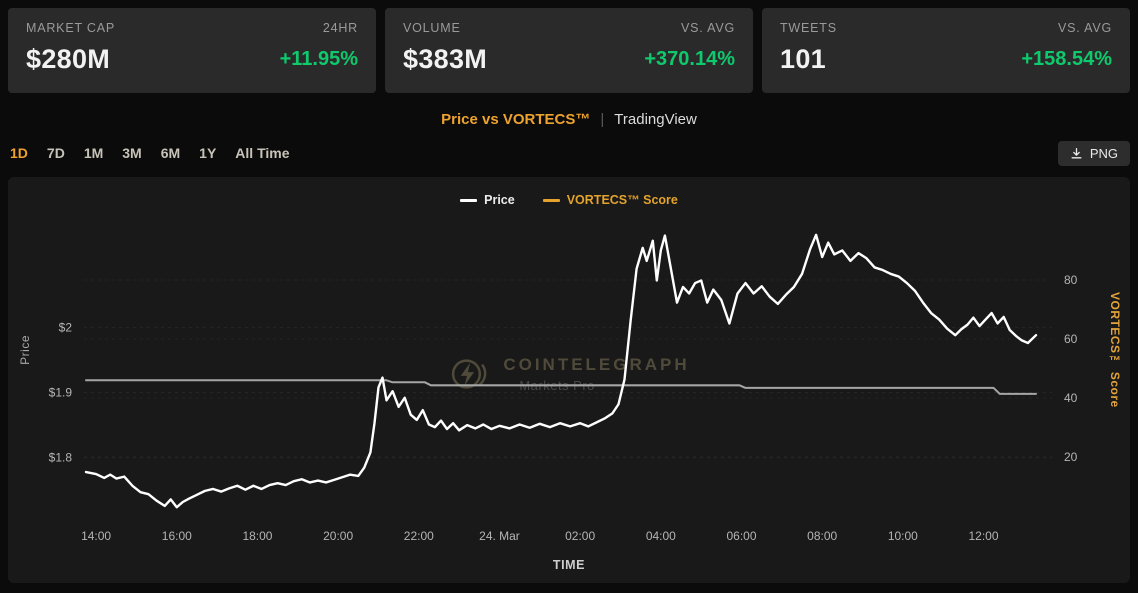 This screenshot has height=593, width=1138. Describe the element at coordinates (66, 327) in the screenshot. I see `svg-text: $2` at that location.